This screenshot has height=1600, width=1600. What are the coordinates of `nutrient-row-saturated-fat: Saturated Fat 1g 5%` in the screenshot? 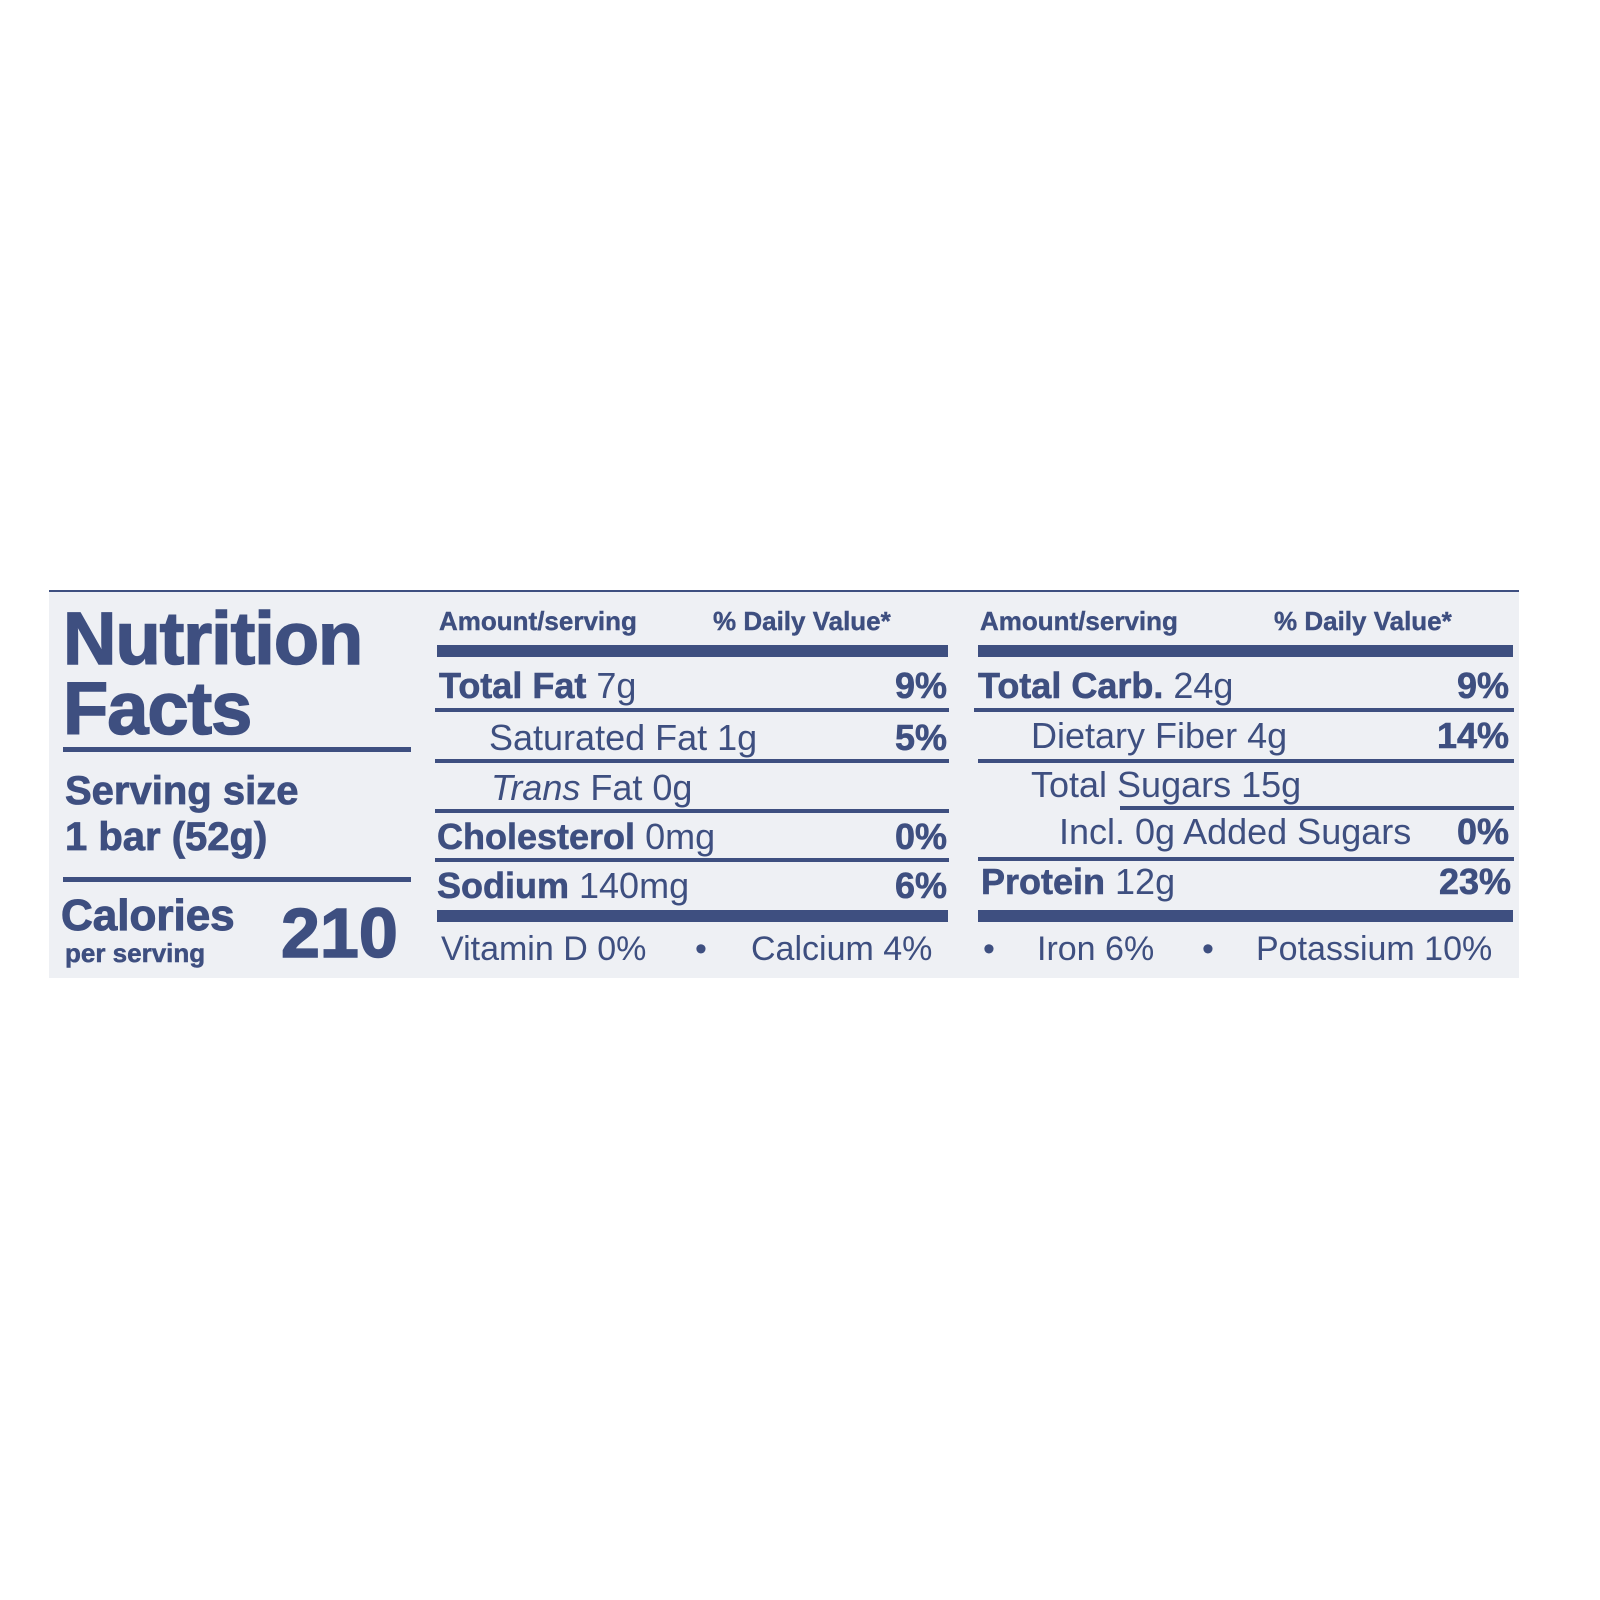 It's located at (718, 734).